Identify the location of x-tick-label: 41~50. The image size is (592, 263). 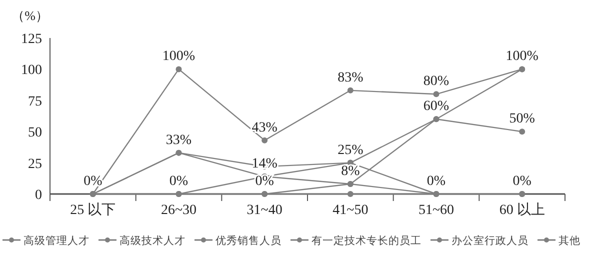
(350, 210).